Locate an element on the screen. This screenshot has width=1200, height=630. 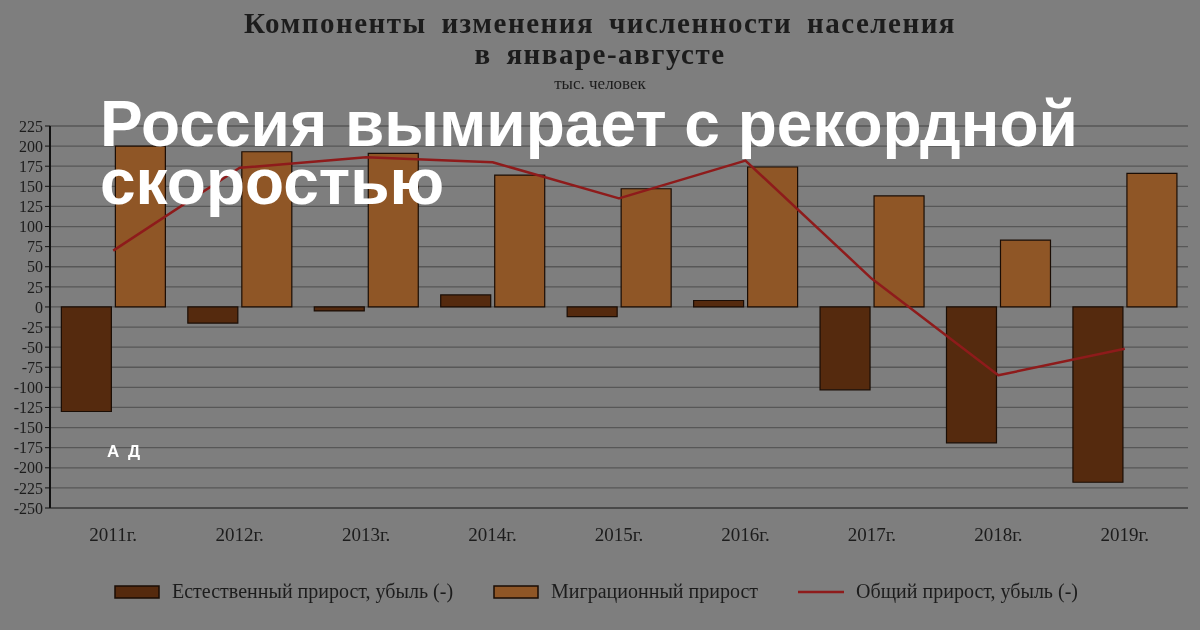
y-tick-label: 150 is located at coordinates (31, 186).